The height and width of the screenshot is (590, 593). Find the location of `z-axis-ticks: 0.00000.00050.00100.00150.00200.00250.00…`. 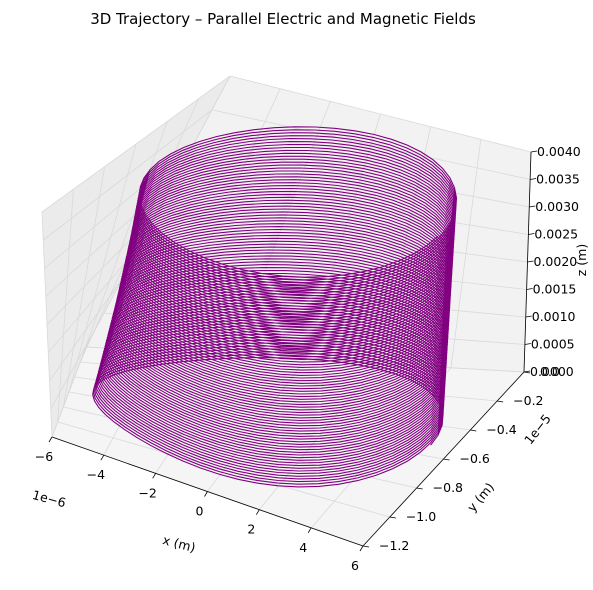

z-axis-ticks: 0.00000.00050.00100.00150.00200.00250.00… is located at coordinates (552, 261).